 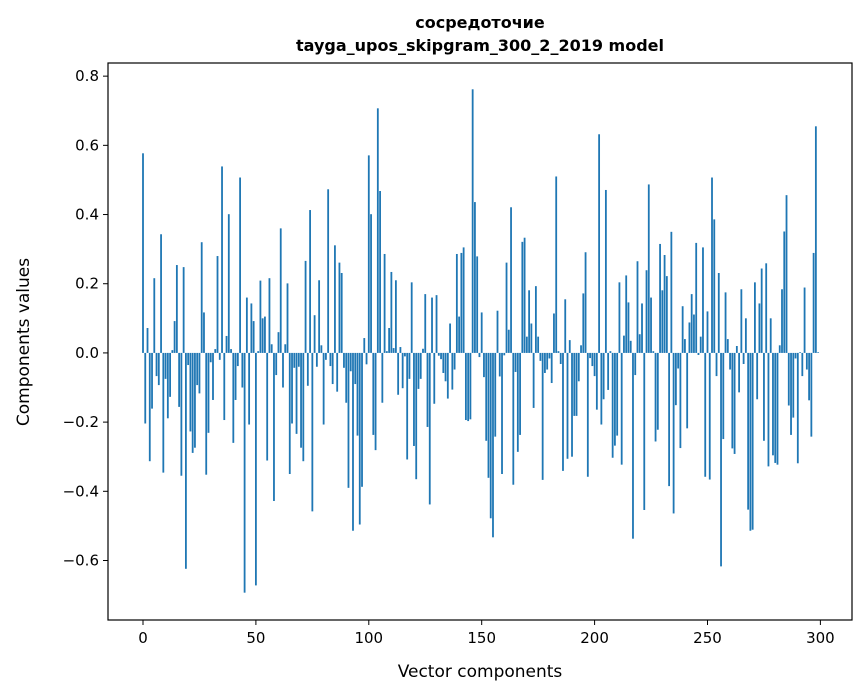 I want to click on y-tick-label: −0.2, so click(x=81, y=422).